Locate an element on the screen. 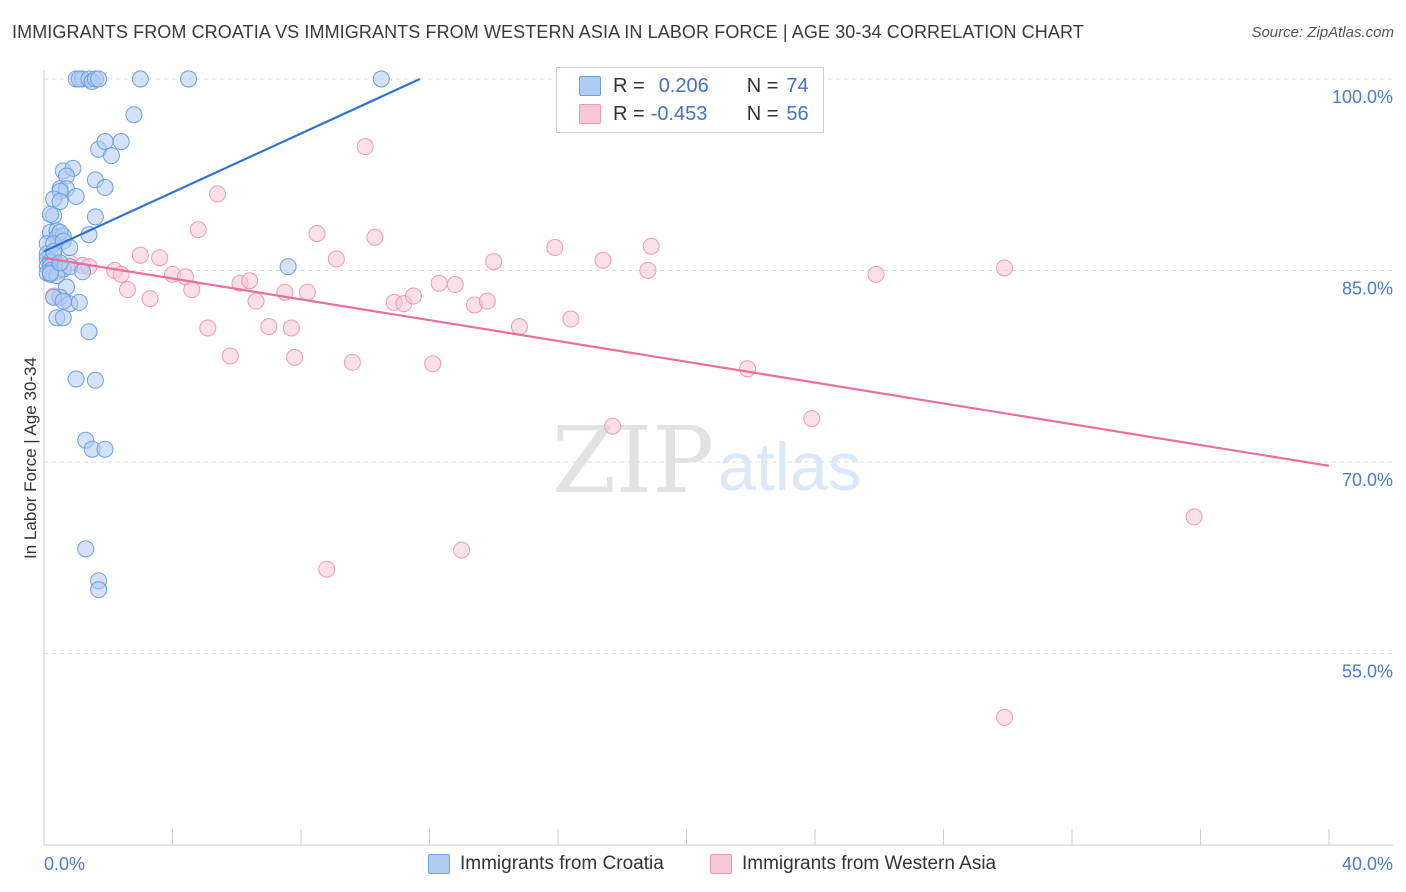 The image size is (1406, 892). legend-western-asia-n: 56 is located at coordinates (797, 113).